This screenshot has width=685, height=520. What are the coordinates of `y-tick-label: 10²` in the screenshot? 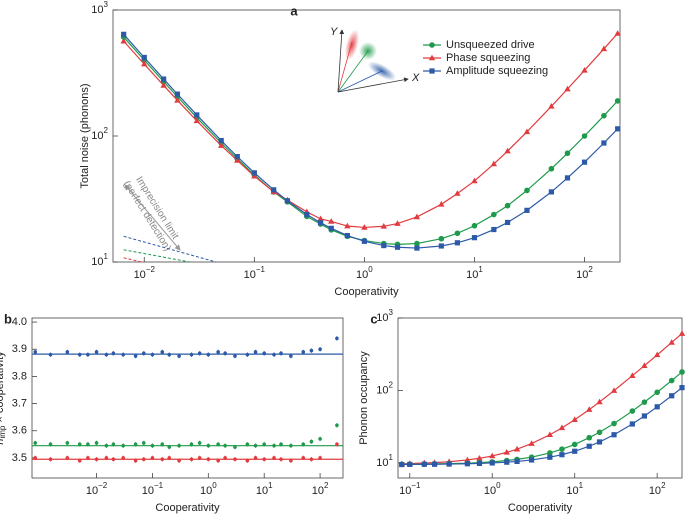 It's located at (384, 389).